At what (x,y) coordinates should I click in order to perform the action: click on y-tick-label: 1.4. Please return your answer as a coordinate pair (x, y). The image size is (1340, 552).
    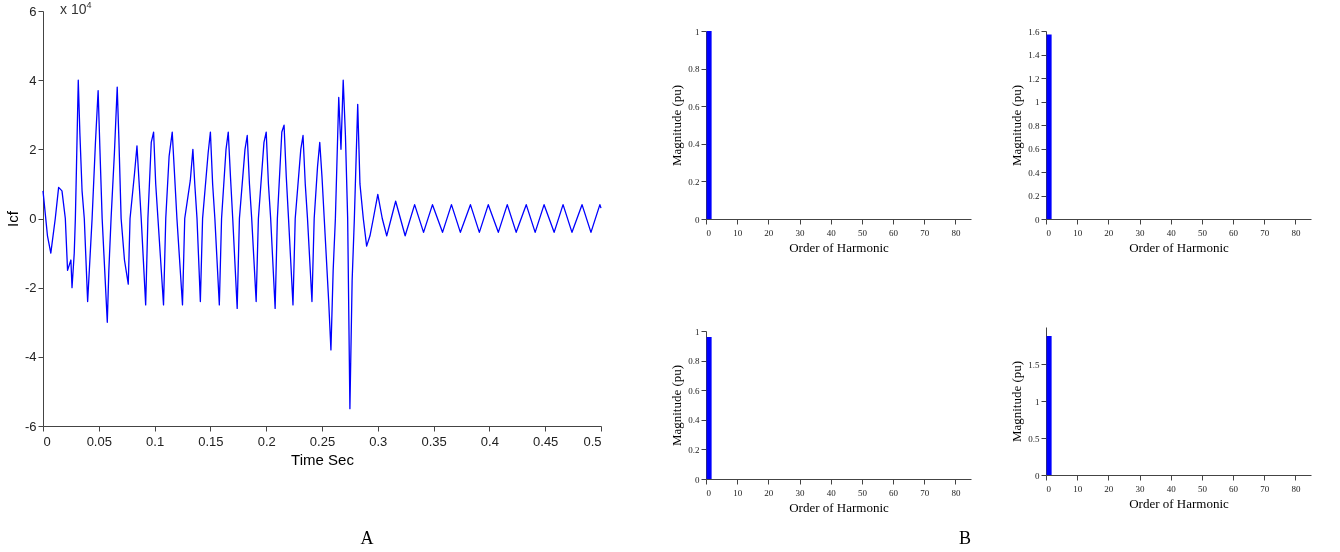
    Looking at the image, I should click on (1034, 55).